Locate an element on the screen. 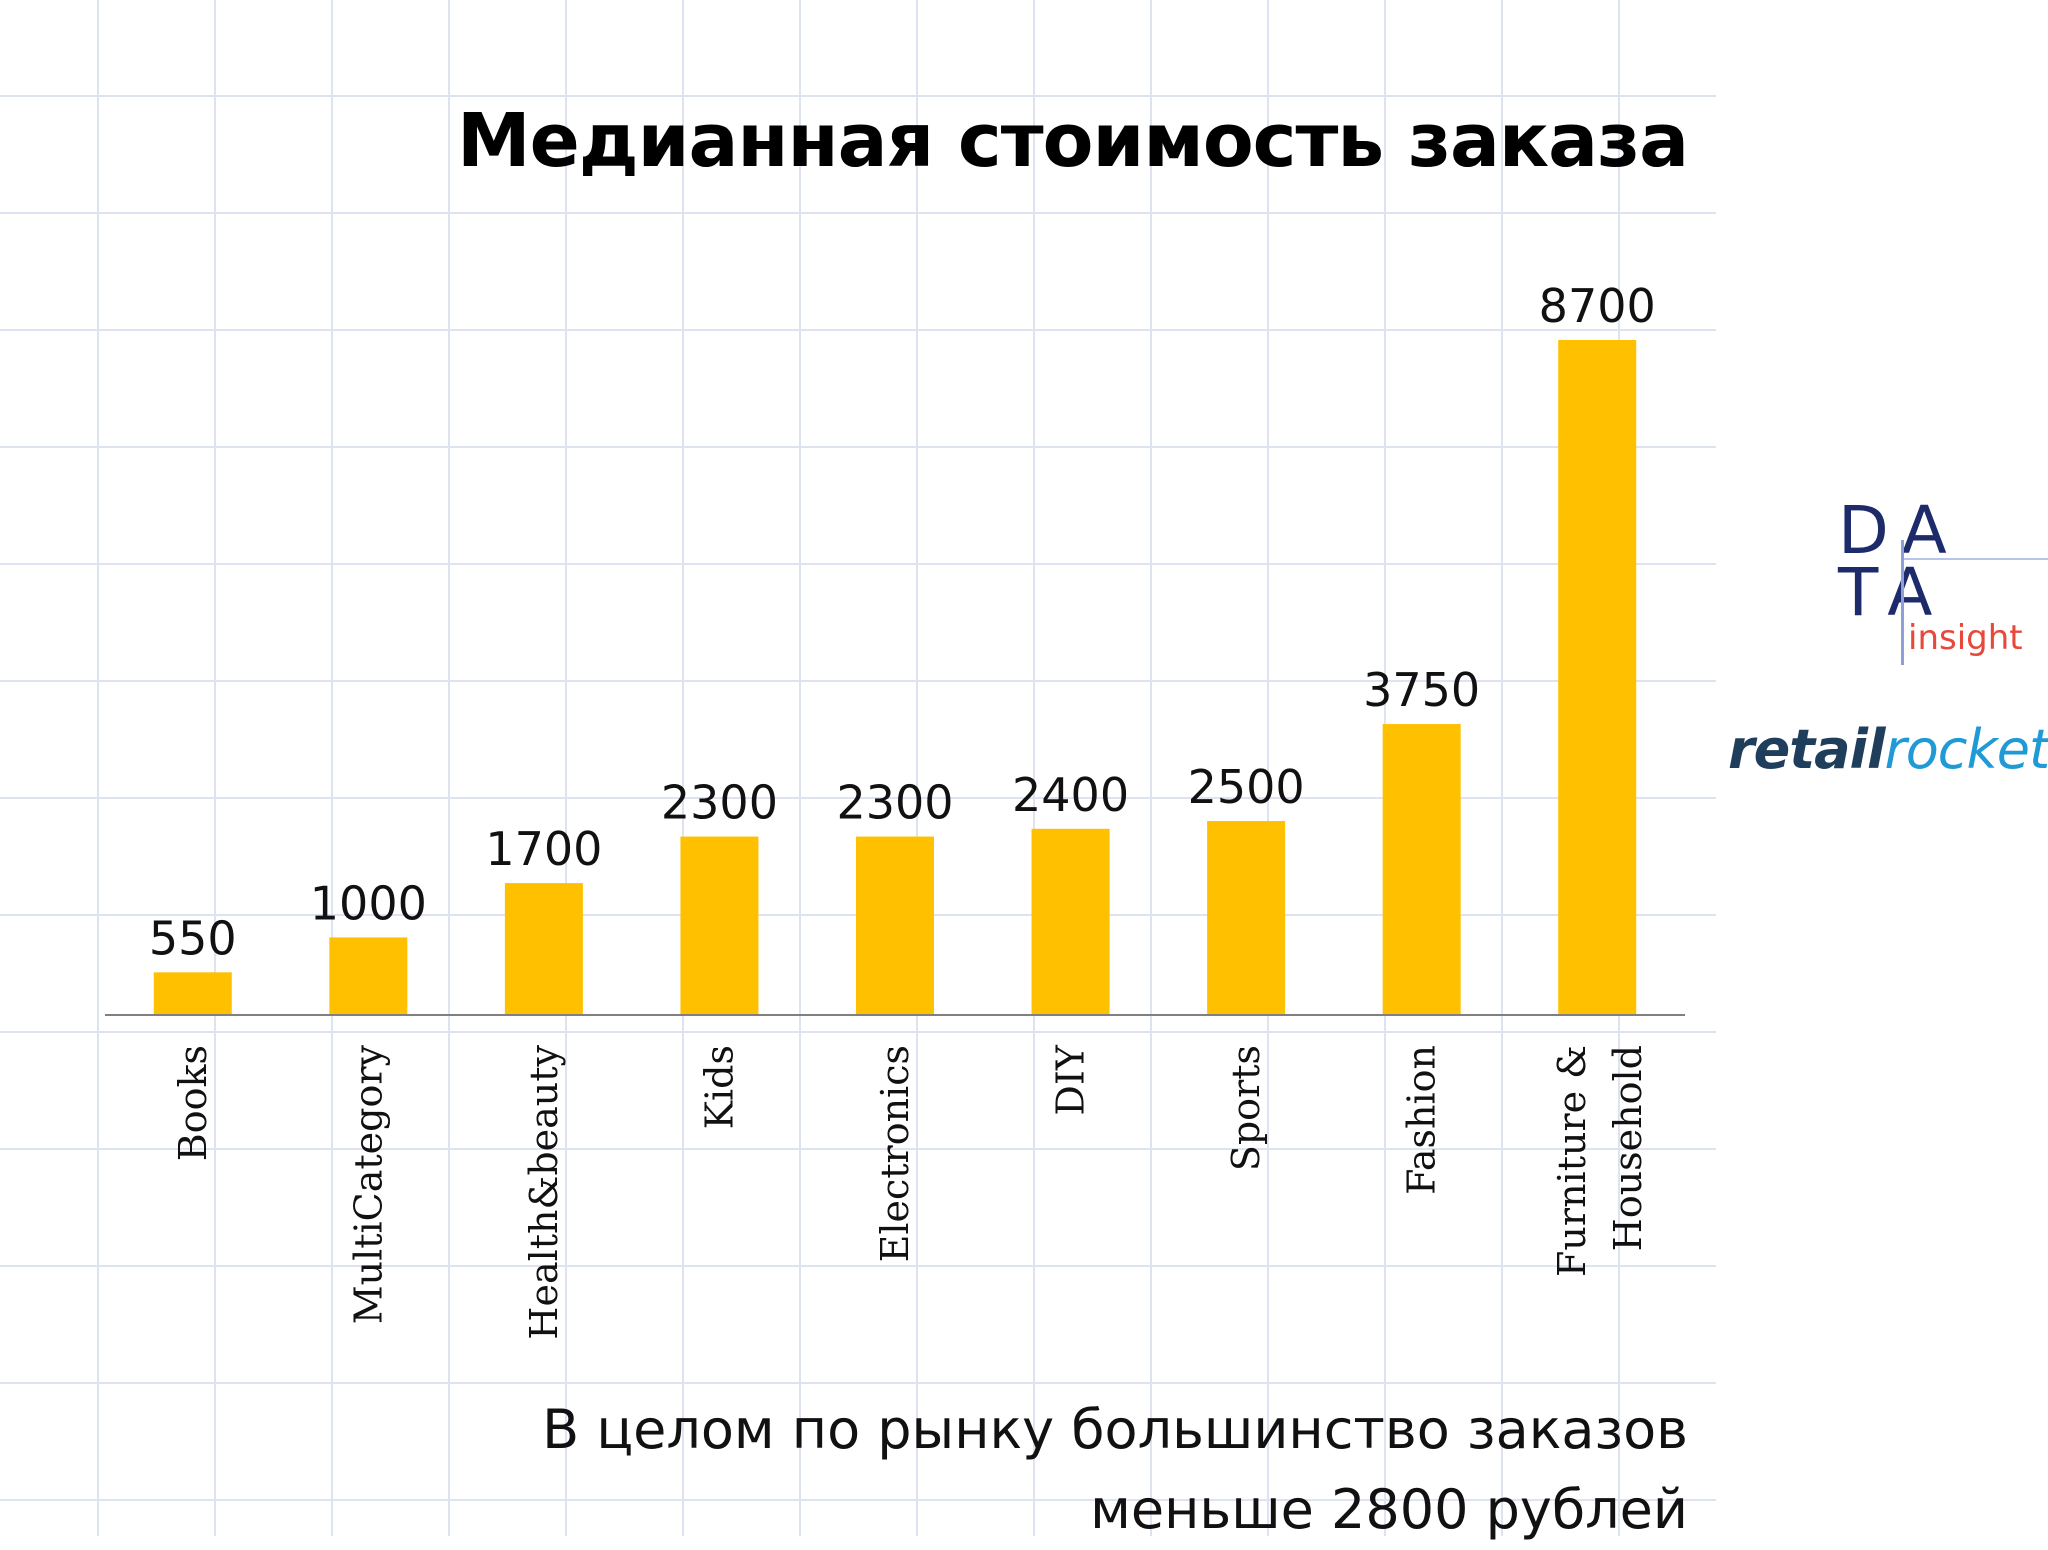 This screenshot has height=1550, width=2048. data-insight-divider is located at coordinates (1902, 602).